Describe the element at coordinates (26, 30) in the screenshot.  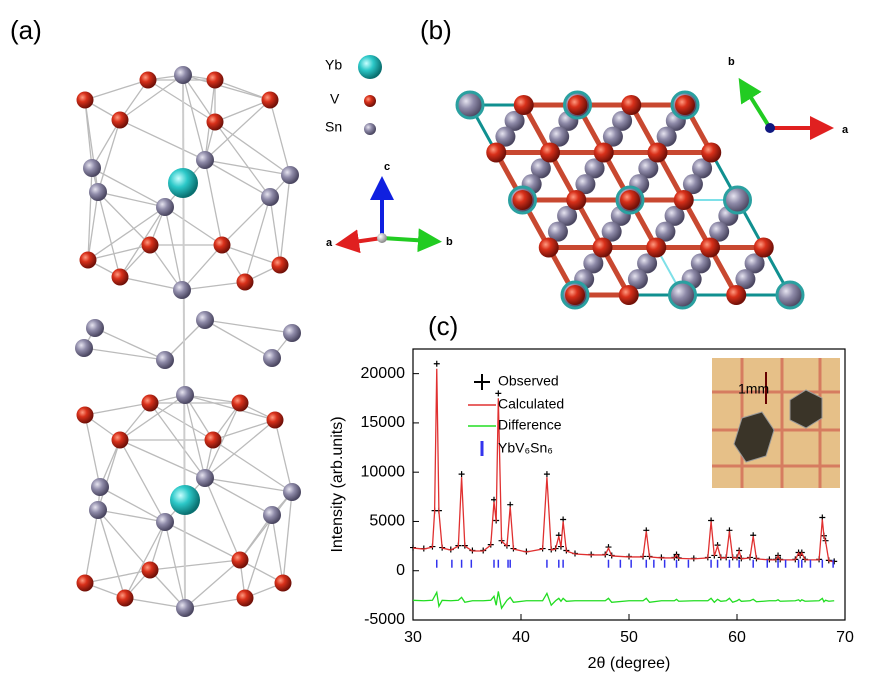
I see `panel-label: (a)` at that location.